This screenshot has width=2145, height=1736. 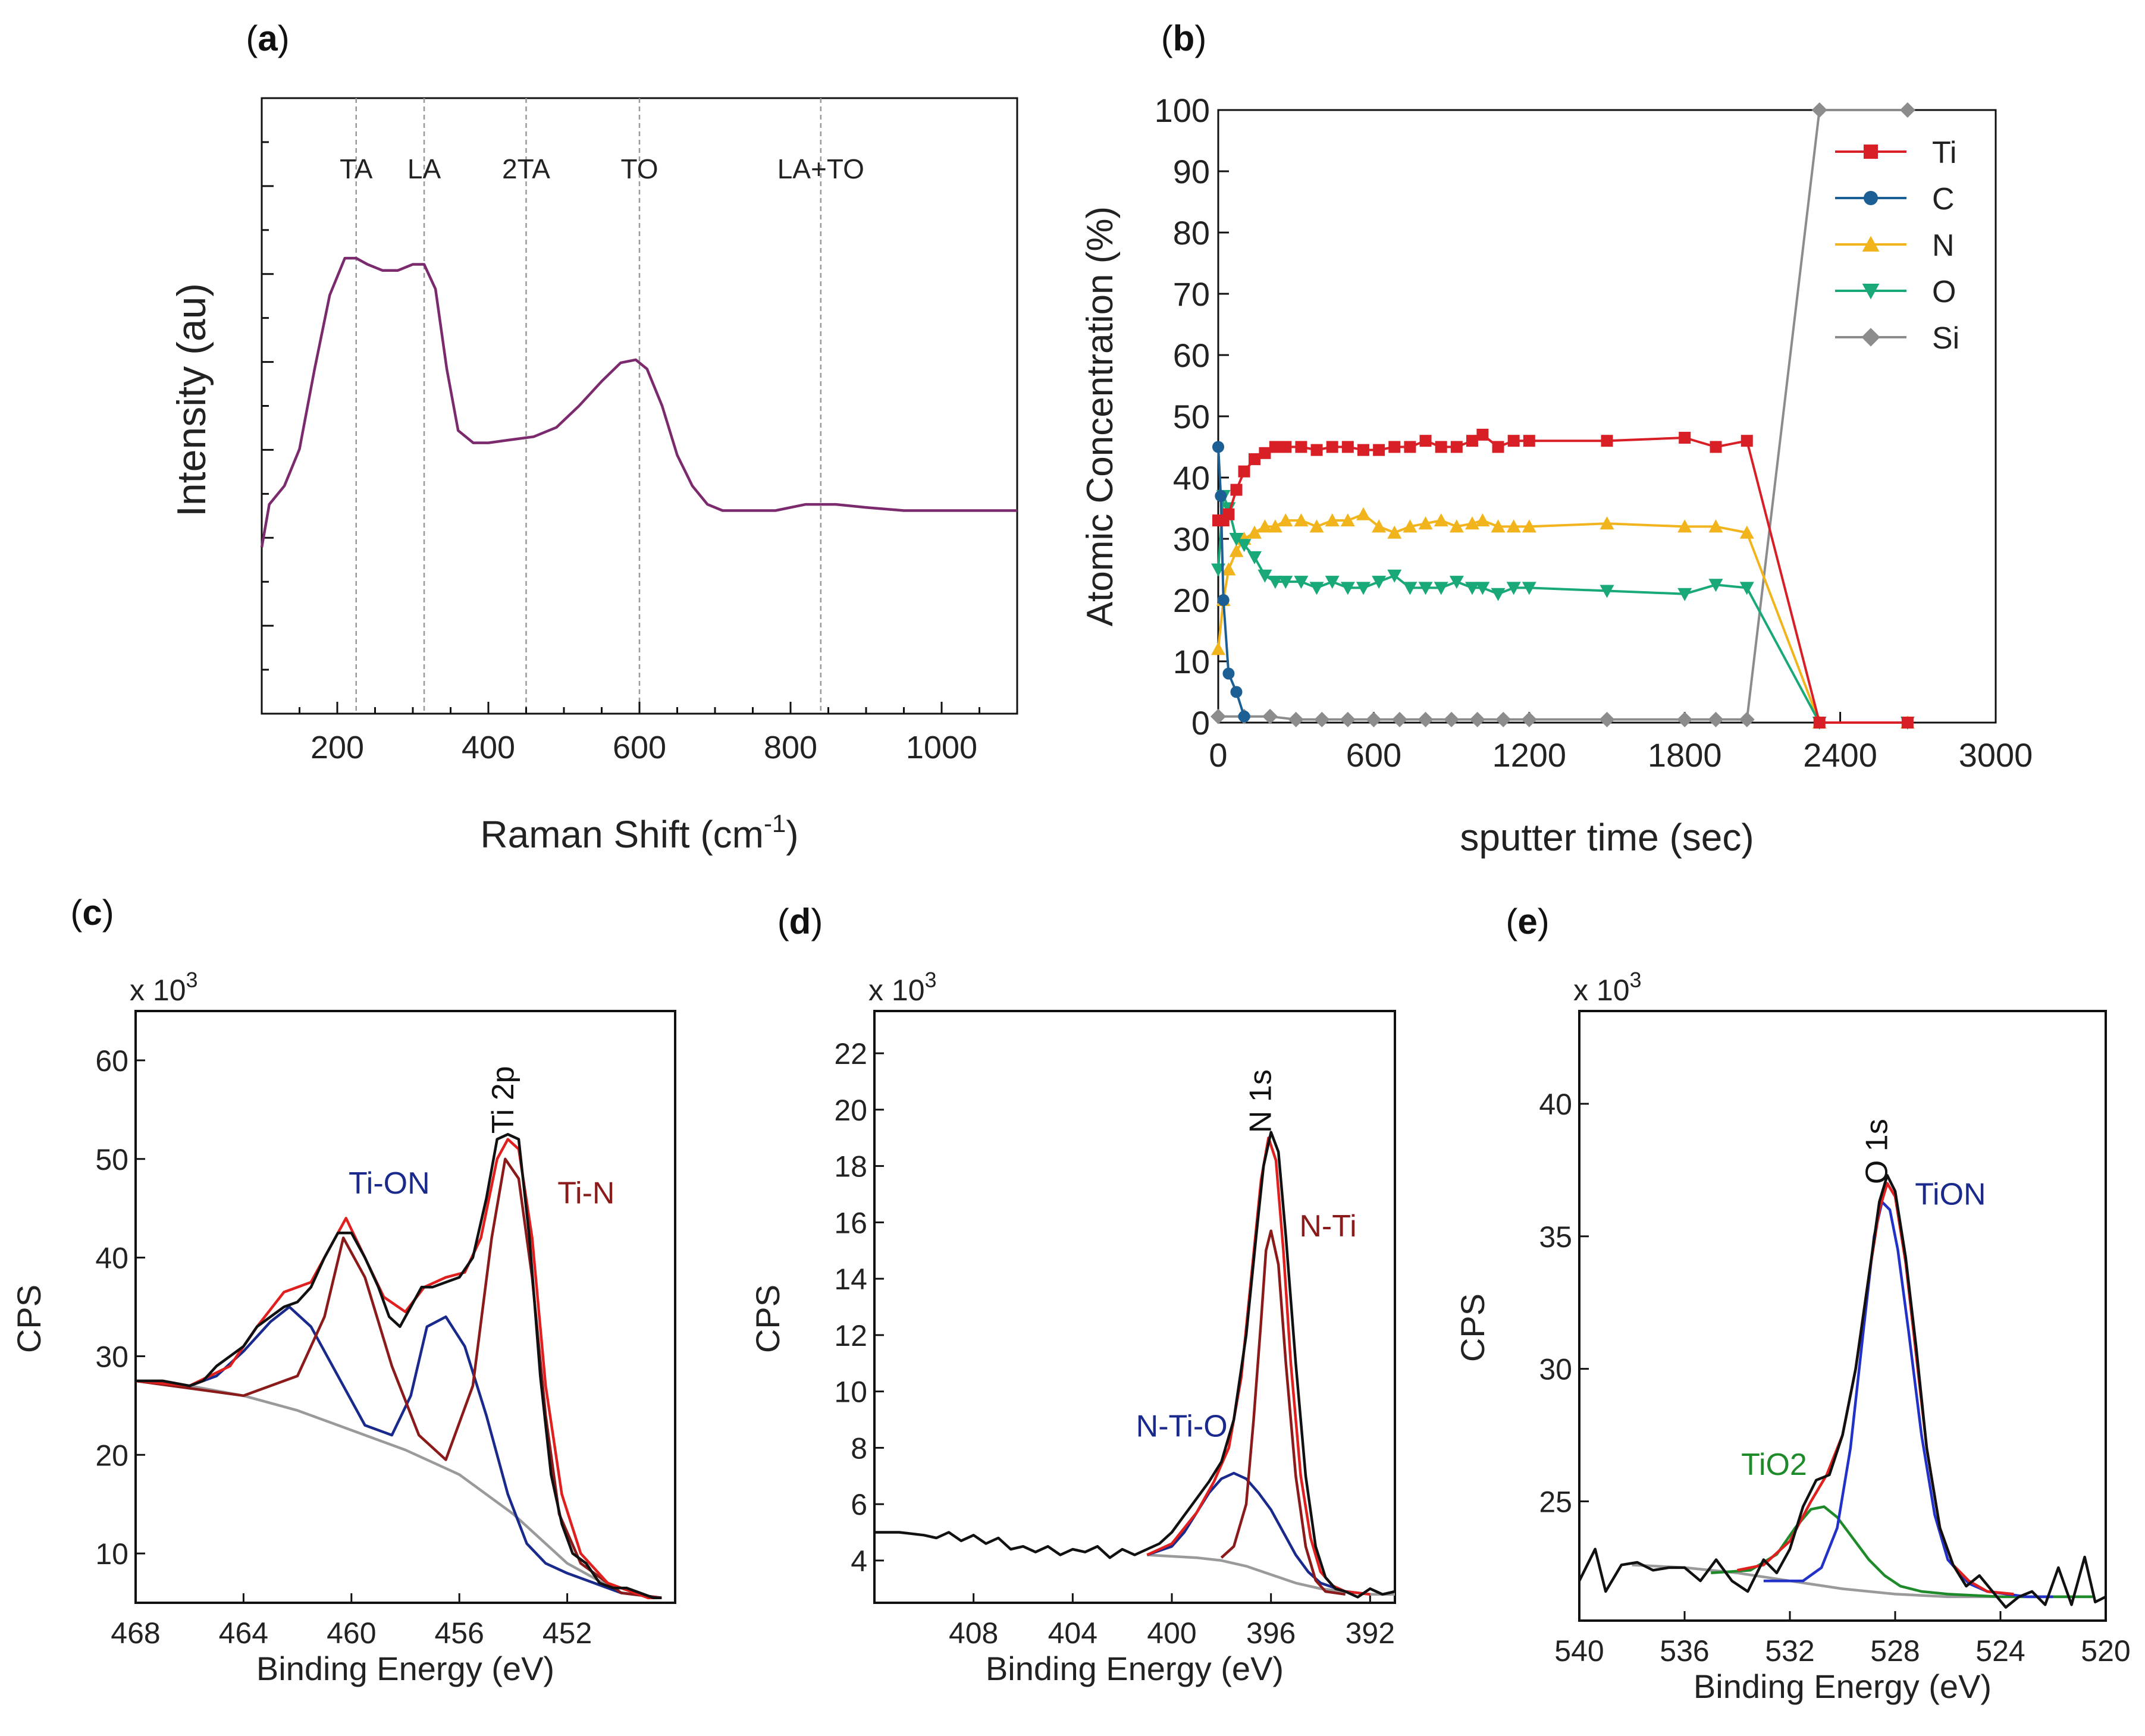 What do you see at coordinates (338, 747) in the screenshot?
I see `x-tick-label: 200` at bounding box center [338, 747].